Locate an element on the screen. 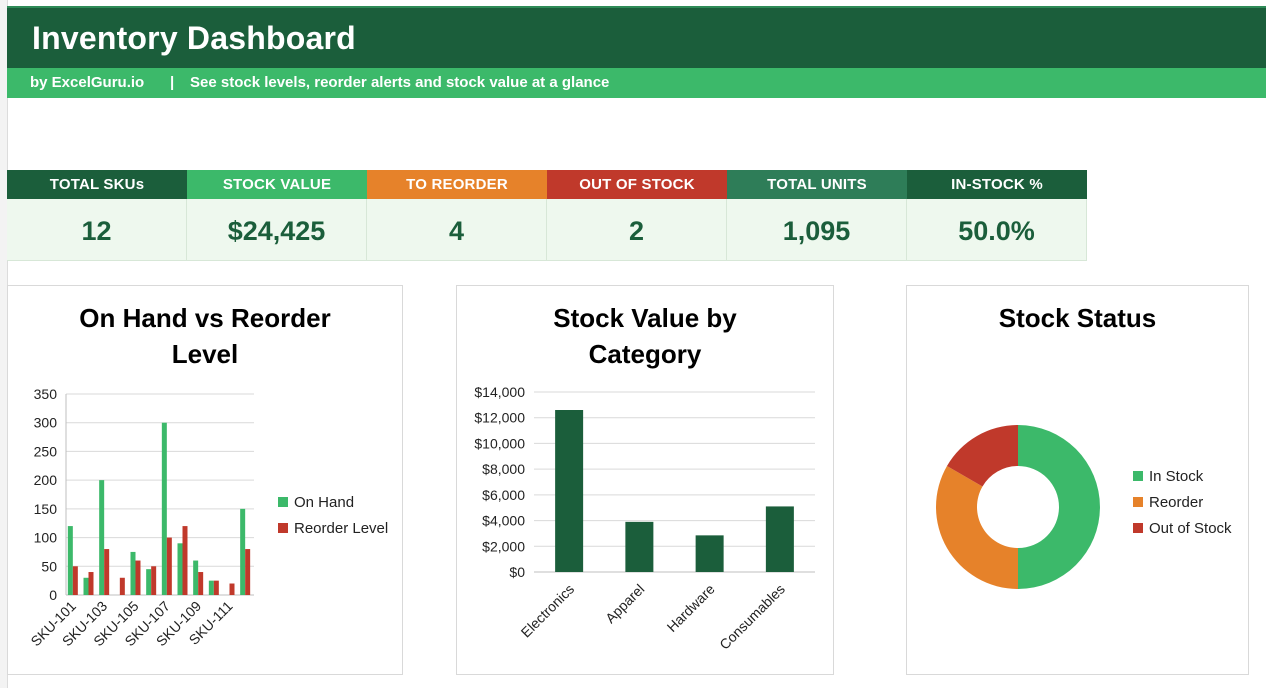  kpi-card-stock-value: STOCK VALUE $24,425 is located at coordinates (277, 216).